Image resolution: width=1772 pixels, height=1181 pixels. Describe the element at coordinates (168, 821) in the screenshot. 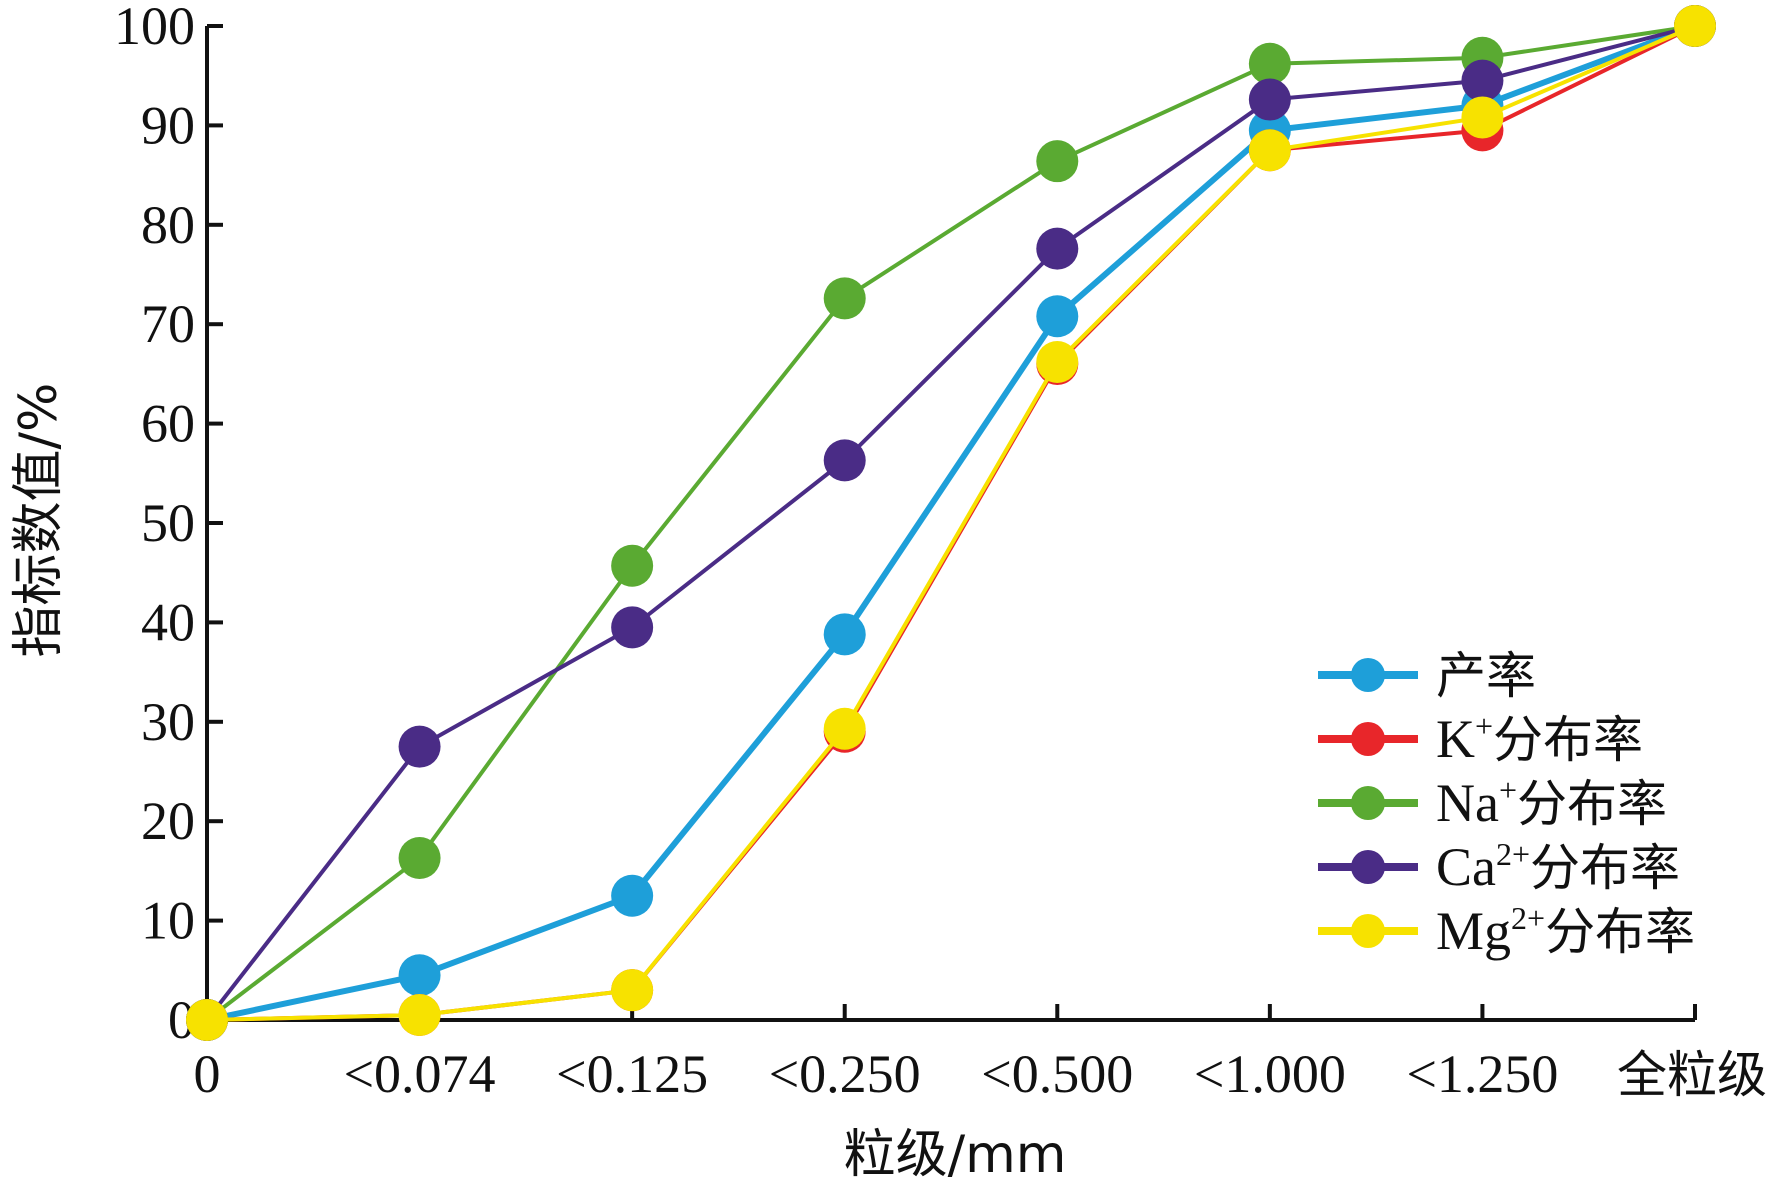

I see `y-tick-label: 20` at that location.